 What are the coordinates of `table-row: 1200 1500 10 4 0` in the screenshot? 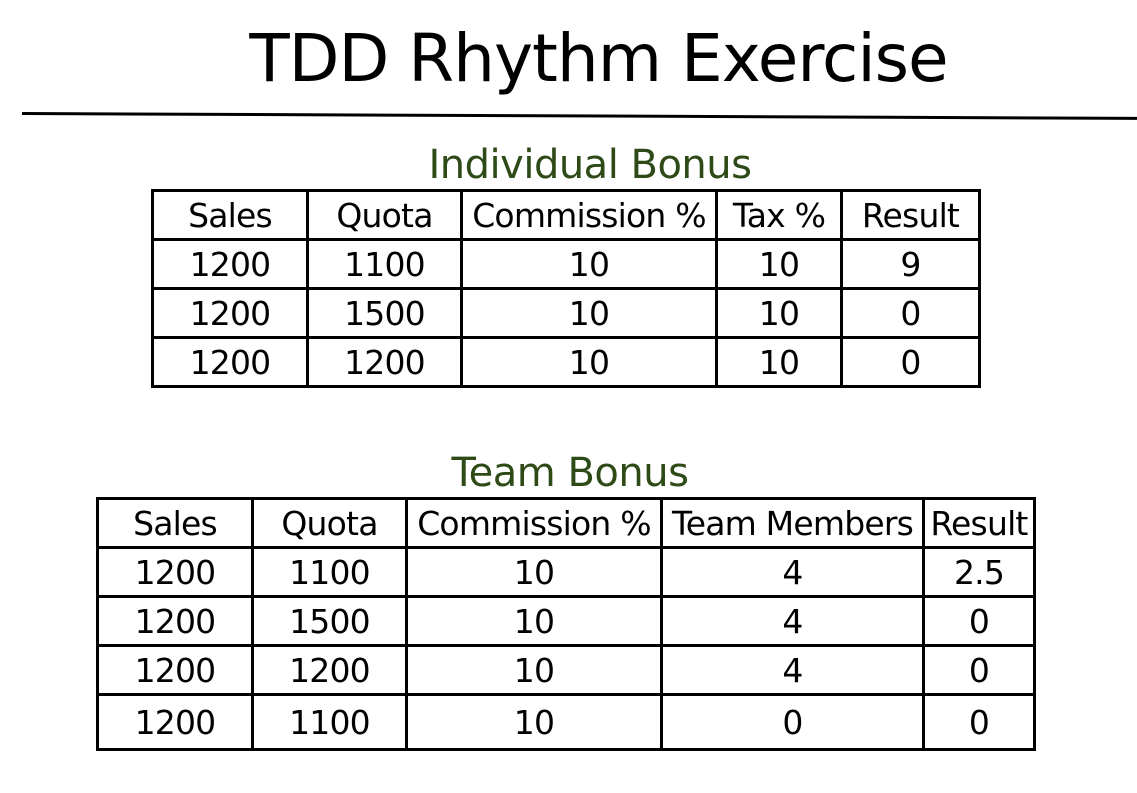 It's located at (566, 621).